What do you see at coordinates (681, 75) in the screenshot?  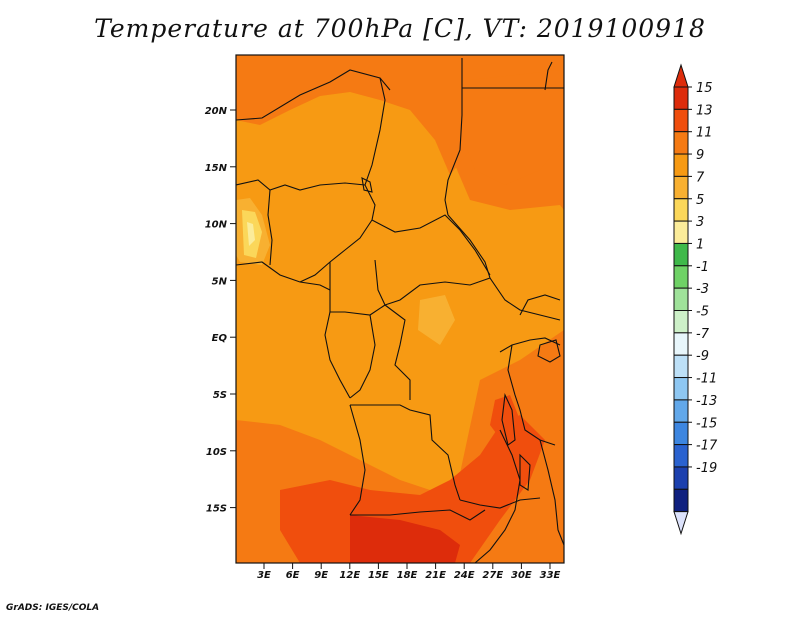 I see `colorbar-over-arrow` at bounding box center [681, 75].